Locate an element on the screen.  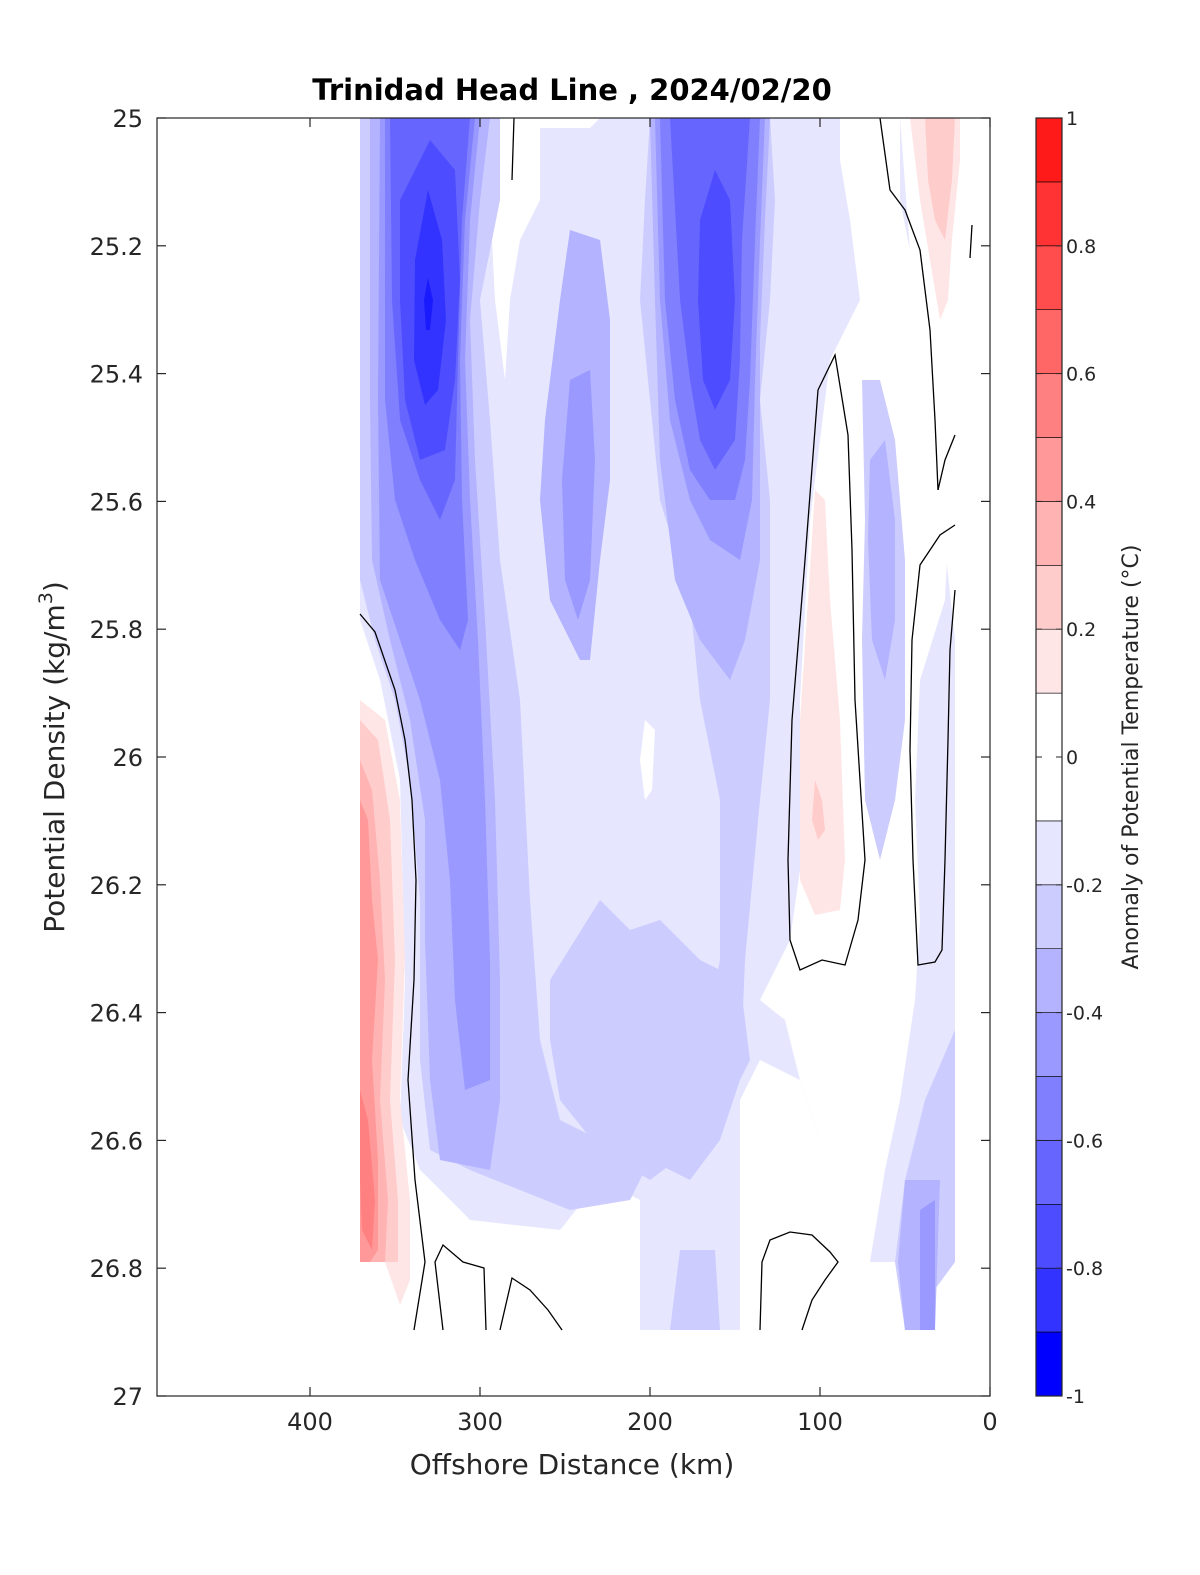
y-axis-label: Potential Density (kg/m3) is located at coordinates (53, 757).